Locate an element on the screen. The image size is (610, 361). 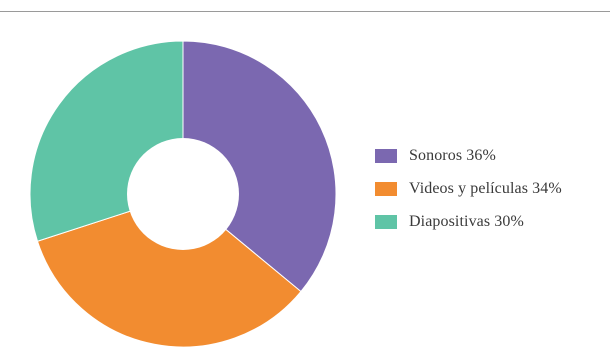
donut-hole is located at coordinates (183, 194).